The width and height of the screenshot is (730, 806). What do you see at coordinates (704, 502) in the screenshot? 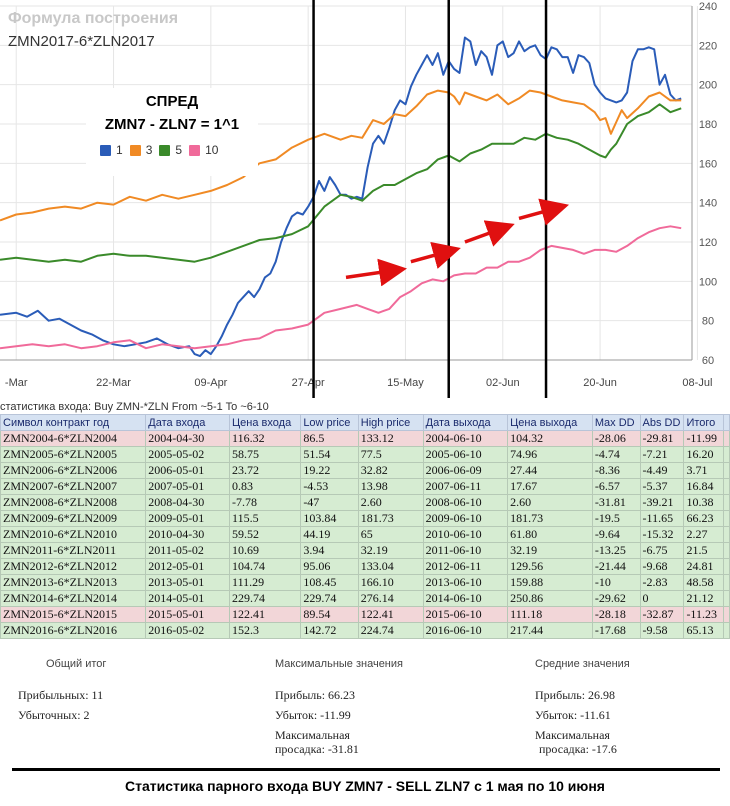
I see `table-cell: 10.38` at bounding box center [704, 502].